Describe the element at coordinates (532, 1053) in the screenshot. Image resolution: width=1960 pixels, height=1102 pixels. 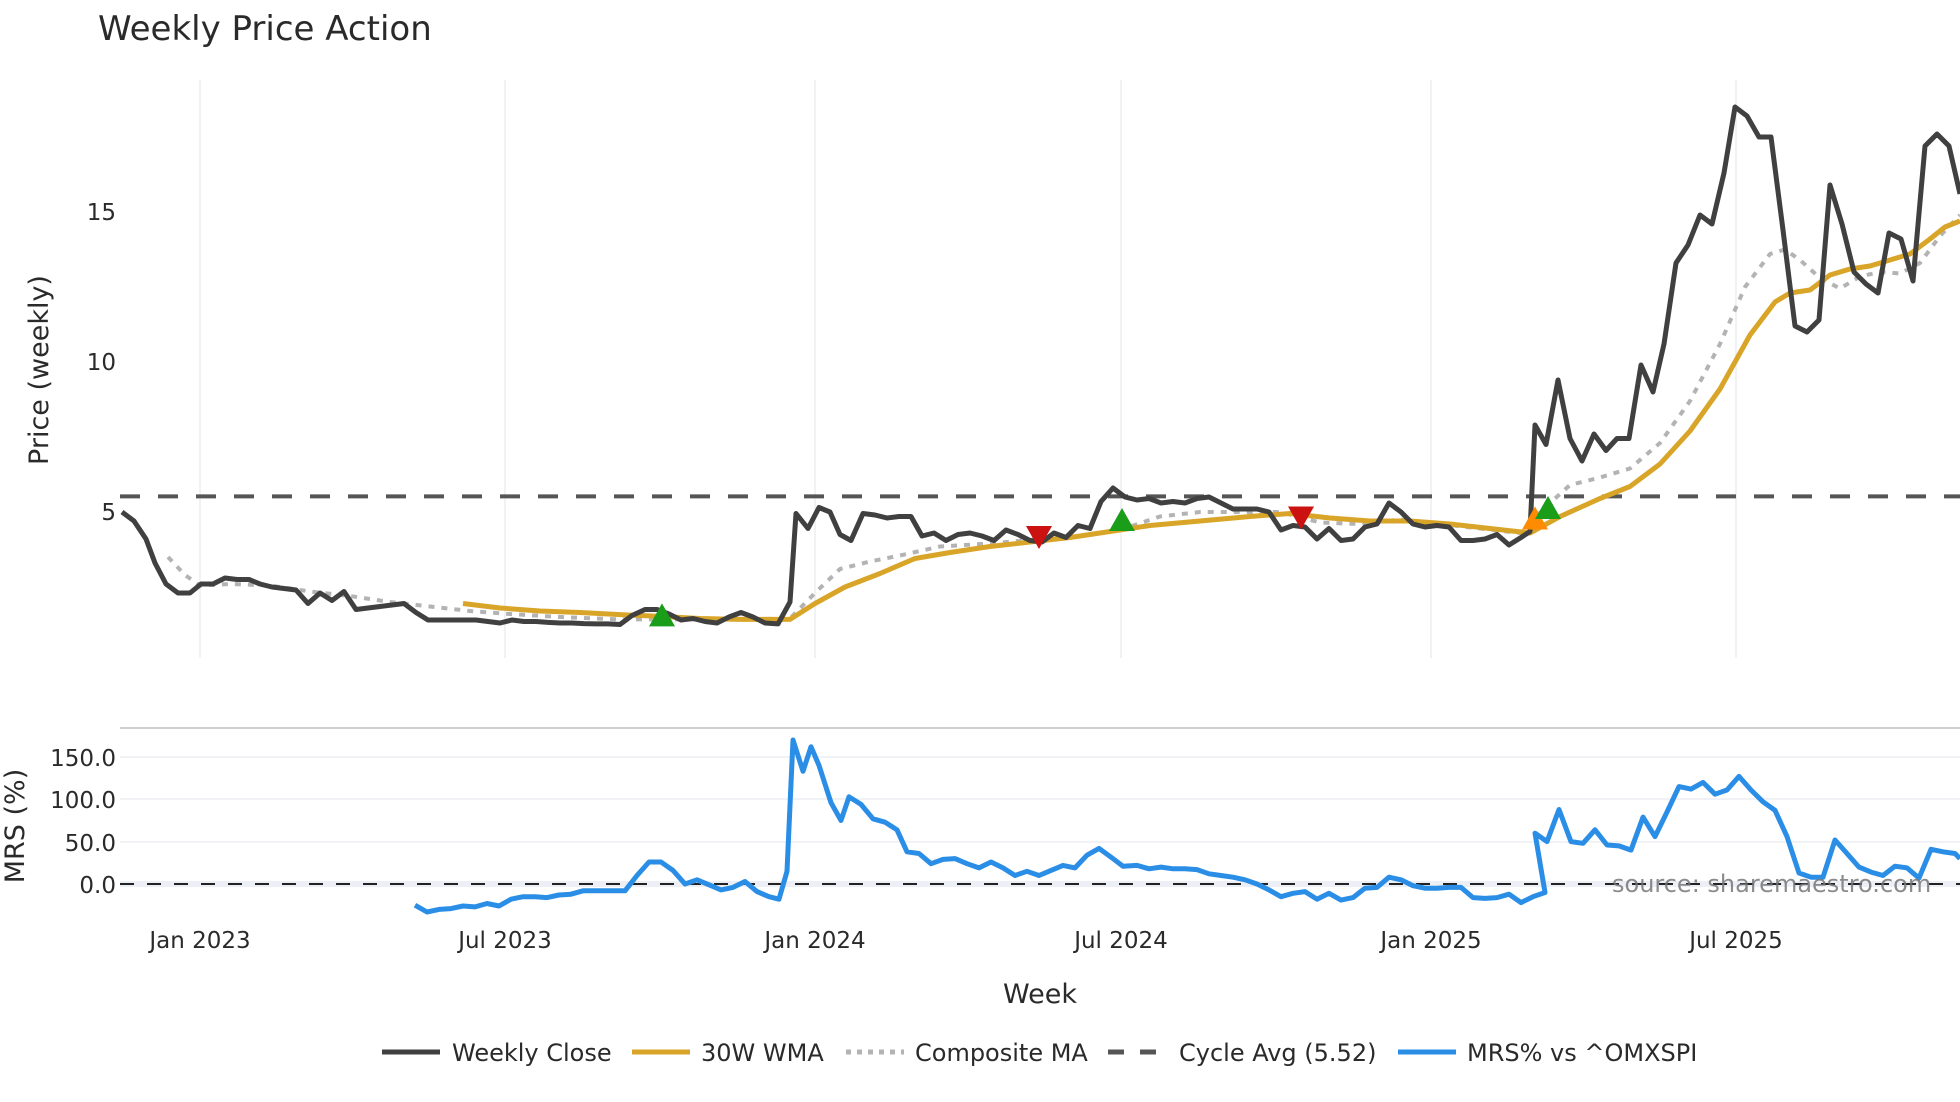
I see `legend-label: Weekly Close` at that location.